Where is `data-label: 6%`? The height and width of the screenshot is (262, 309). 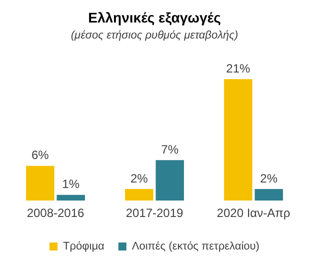 data-label: 6% is located at coordinates (40, 155).